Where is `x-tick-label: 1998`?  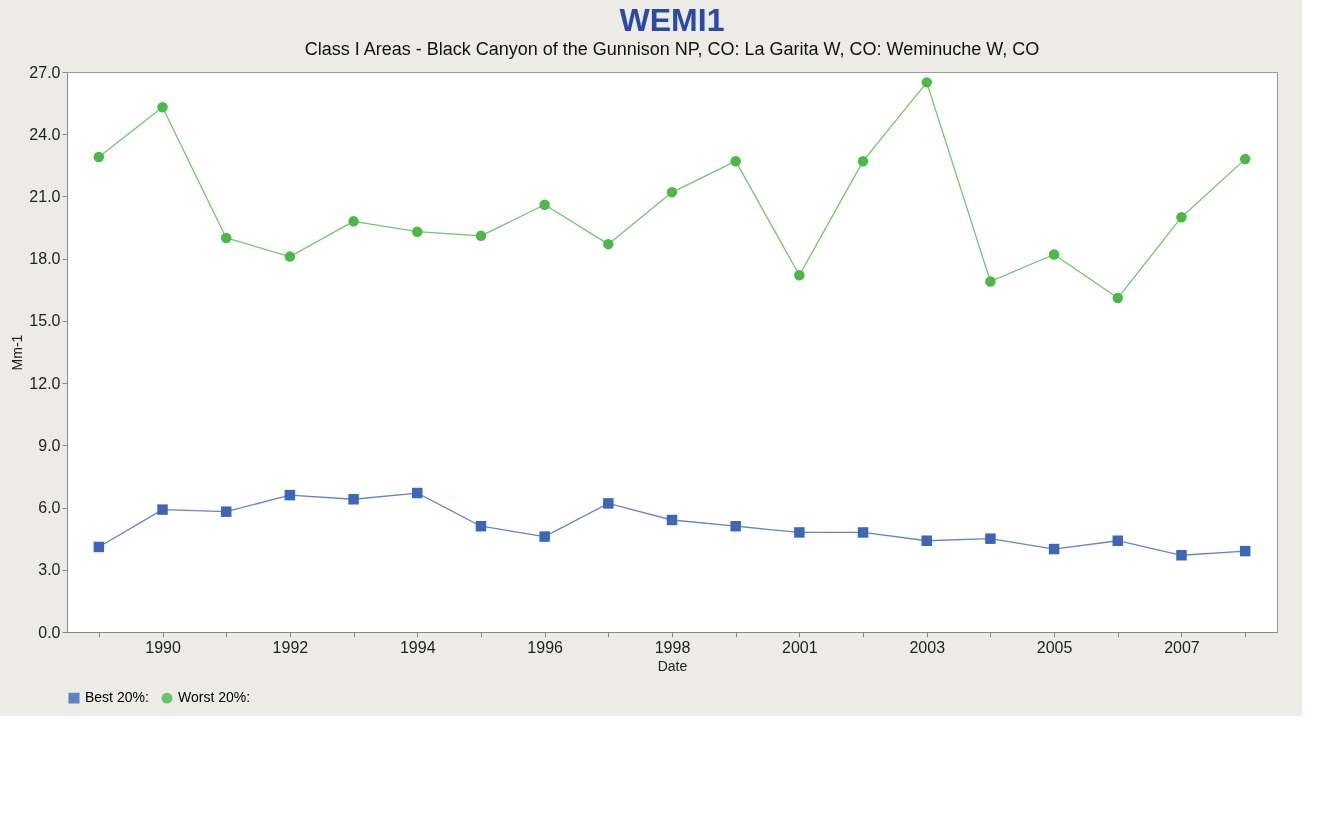
x-tick-label: 1998 is located at coordinates (672, 647).